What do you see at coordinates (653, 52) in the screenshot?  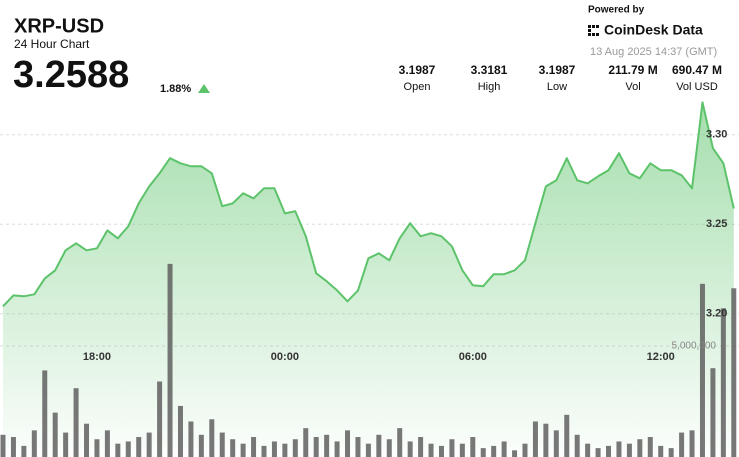 I see `timestamp: 13 Aug 2025 14:37 (GMT)` at bounding box center [653, 52].